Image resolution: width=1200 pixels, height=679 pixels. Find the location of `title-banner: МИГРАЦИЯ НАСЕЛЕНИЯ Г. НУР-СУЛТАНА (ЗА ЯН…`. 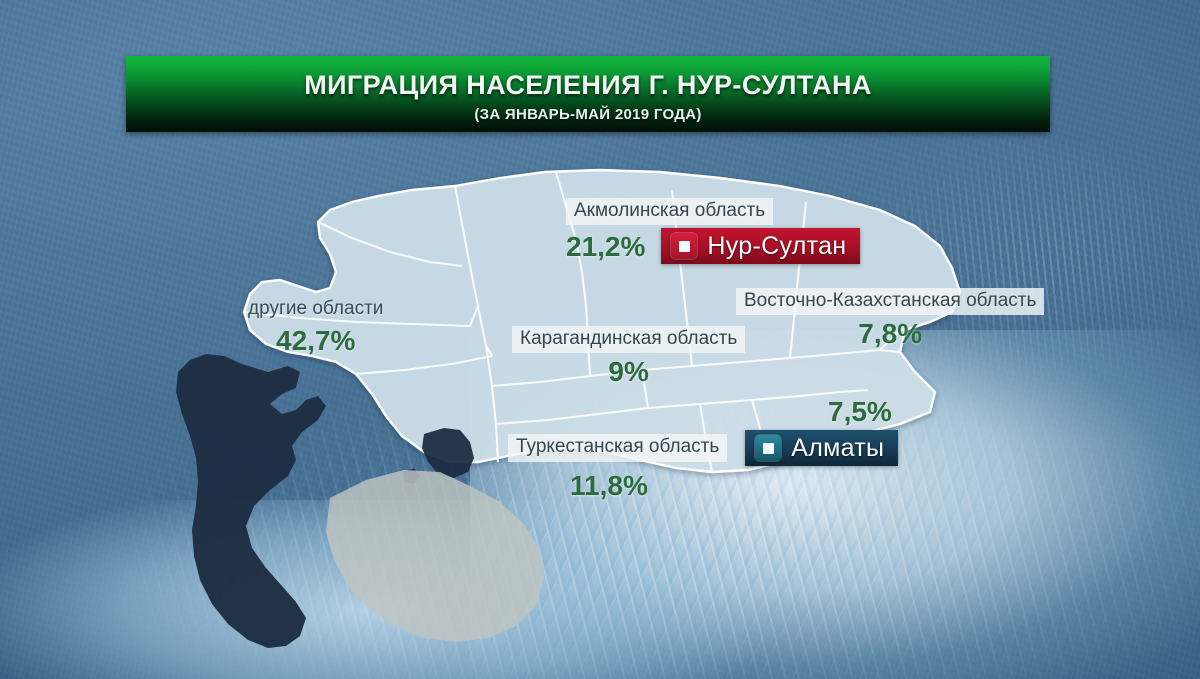

title-banner: МИГРАЦИЯ НАСЕЛЕНИЯ Г. НУР-СУЛТАНА (ЗА ЯН… is located at coordinates (588, 94).